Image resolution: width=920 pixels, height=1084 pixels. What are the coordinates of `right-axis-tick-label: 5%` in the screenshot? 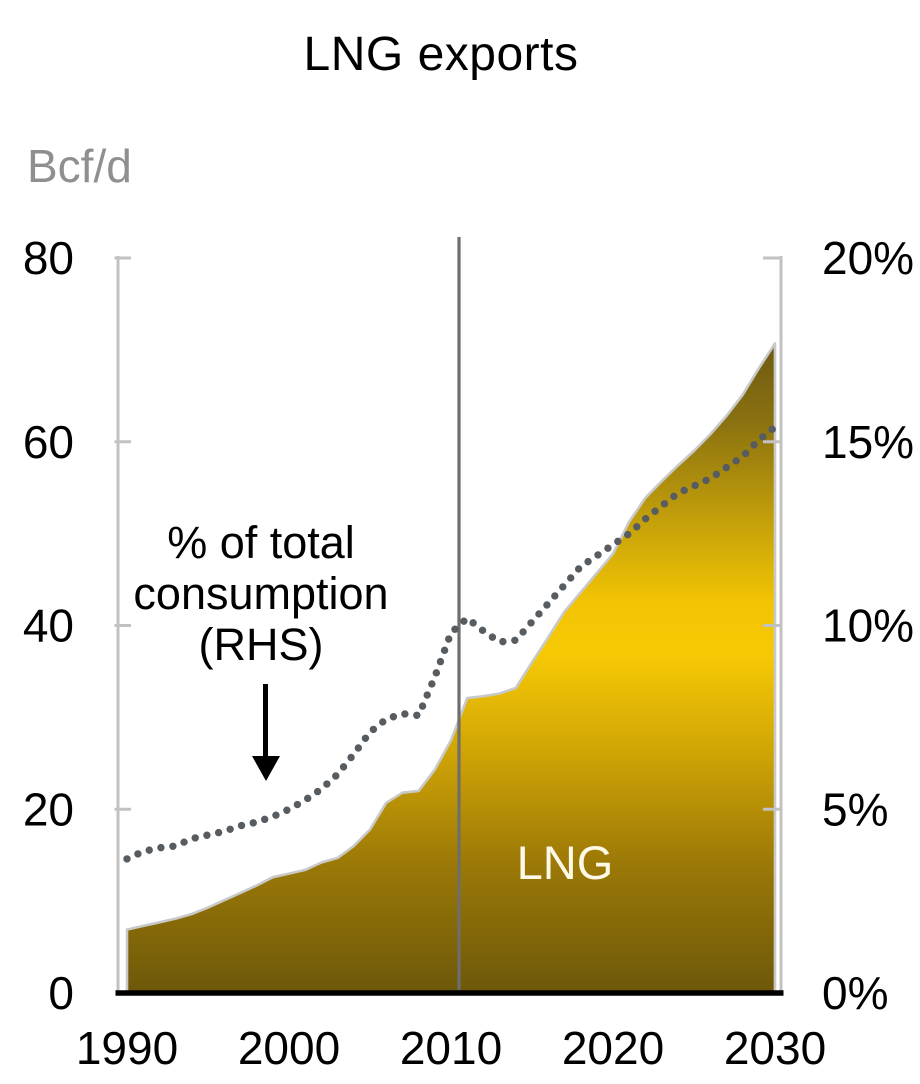 It's located at (855, 809).